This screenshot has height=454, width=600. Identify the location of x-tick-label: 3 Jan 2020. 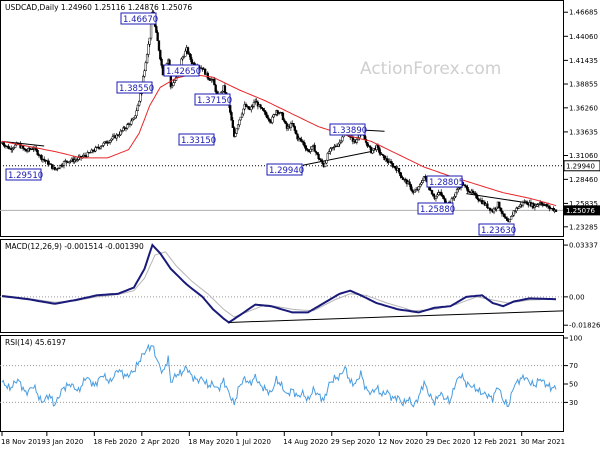
(65, 442).